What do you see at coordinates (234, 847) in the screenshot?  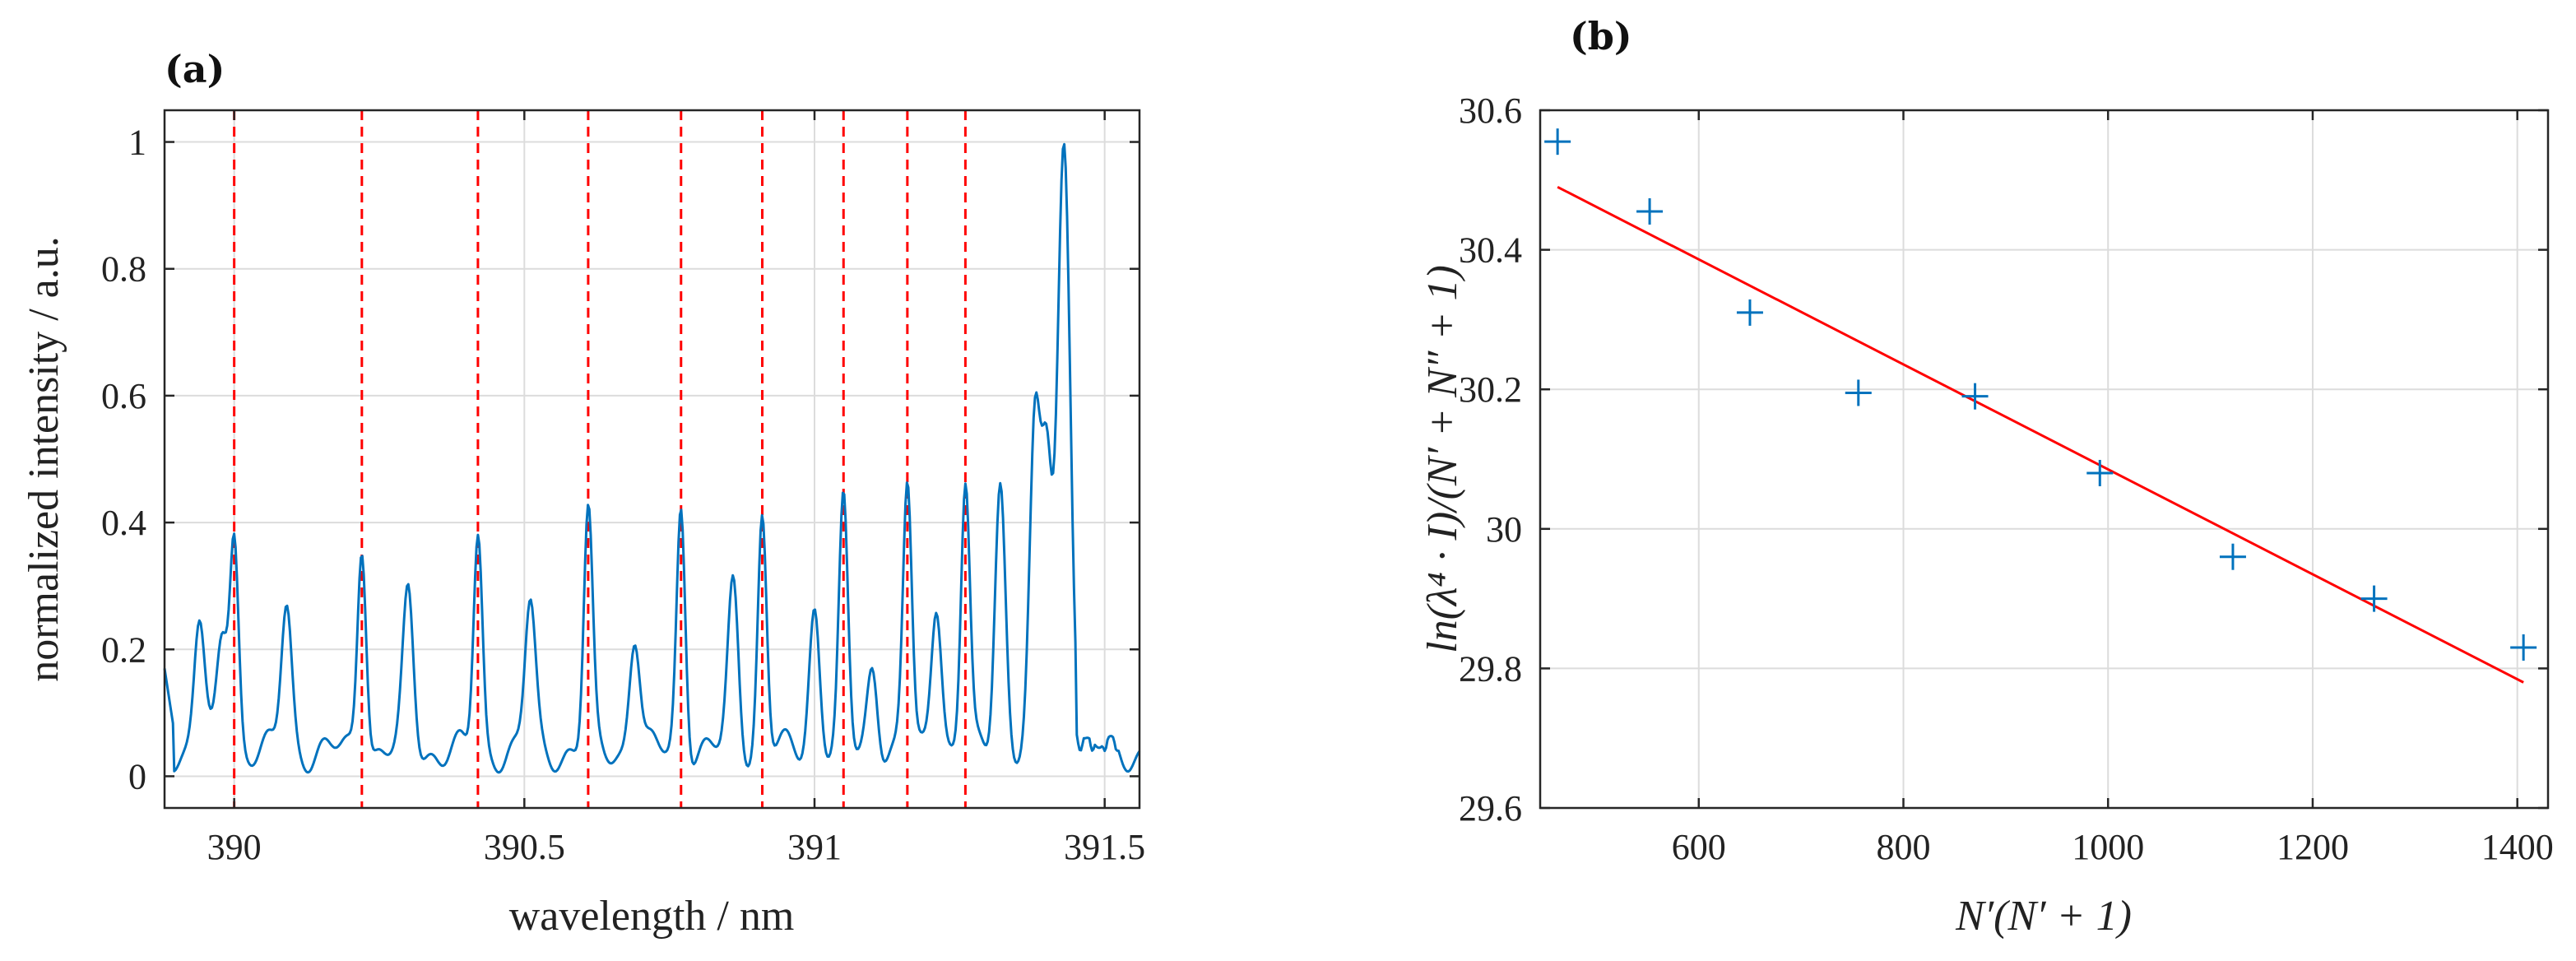 I see `panel-a-xtick-label-0: 390` at bounding box center [234, 847].